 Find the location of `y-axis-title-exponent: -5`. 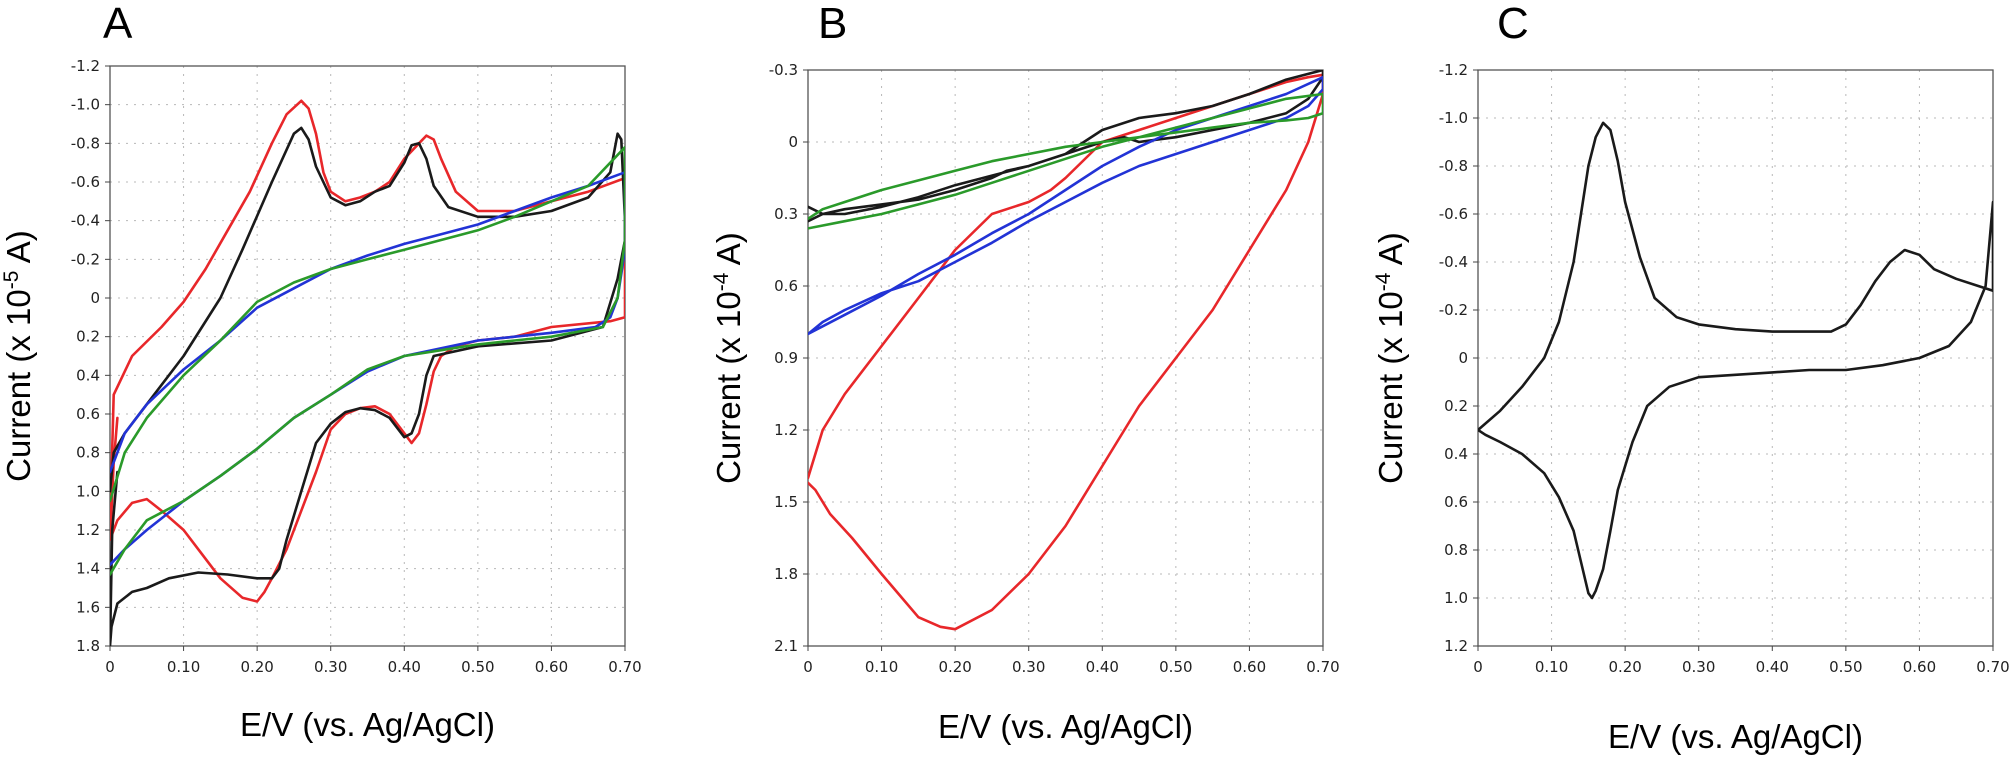

y-axis-title-exponent: -5 is located at coordinates (11, 280).